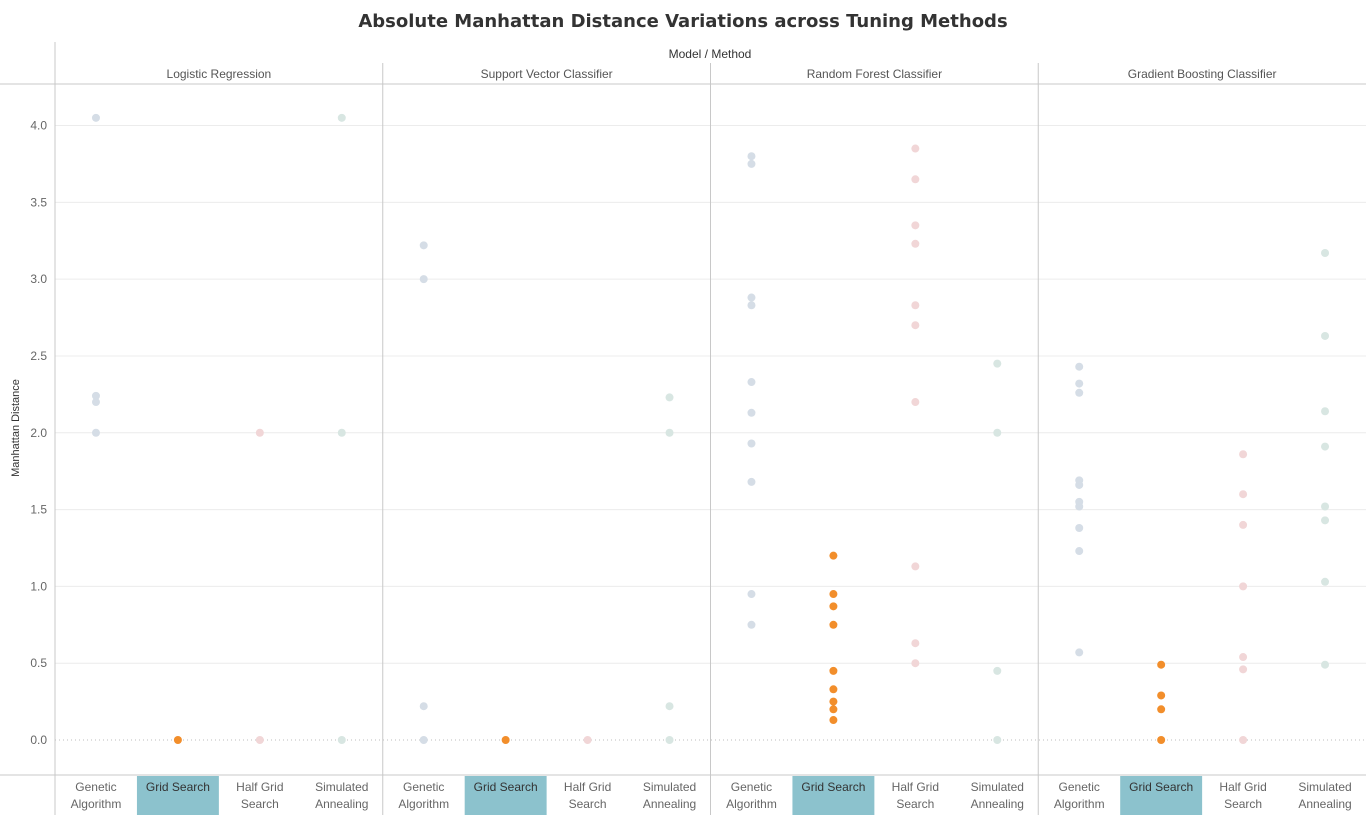  What do you see at coordinates (38, 586) in the screenshot?
I see `y-tick-label: 1.0` at bounding box center [38, 586].